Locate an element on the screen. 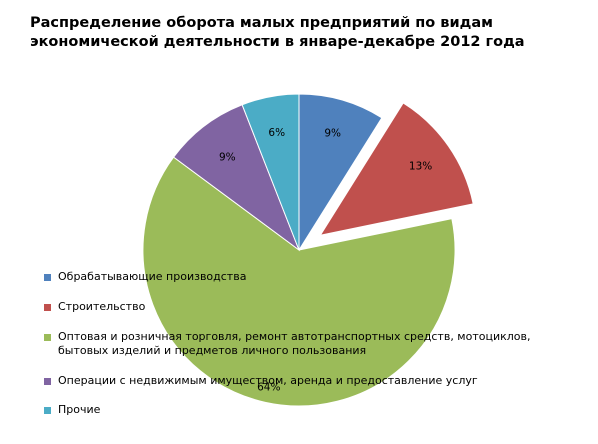 The width and height of the screenshot is (598, 444). slice-label-1: 9% is located at coordinates (332, 134).